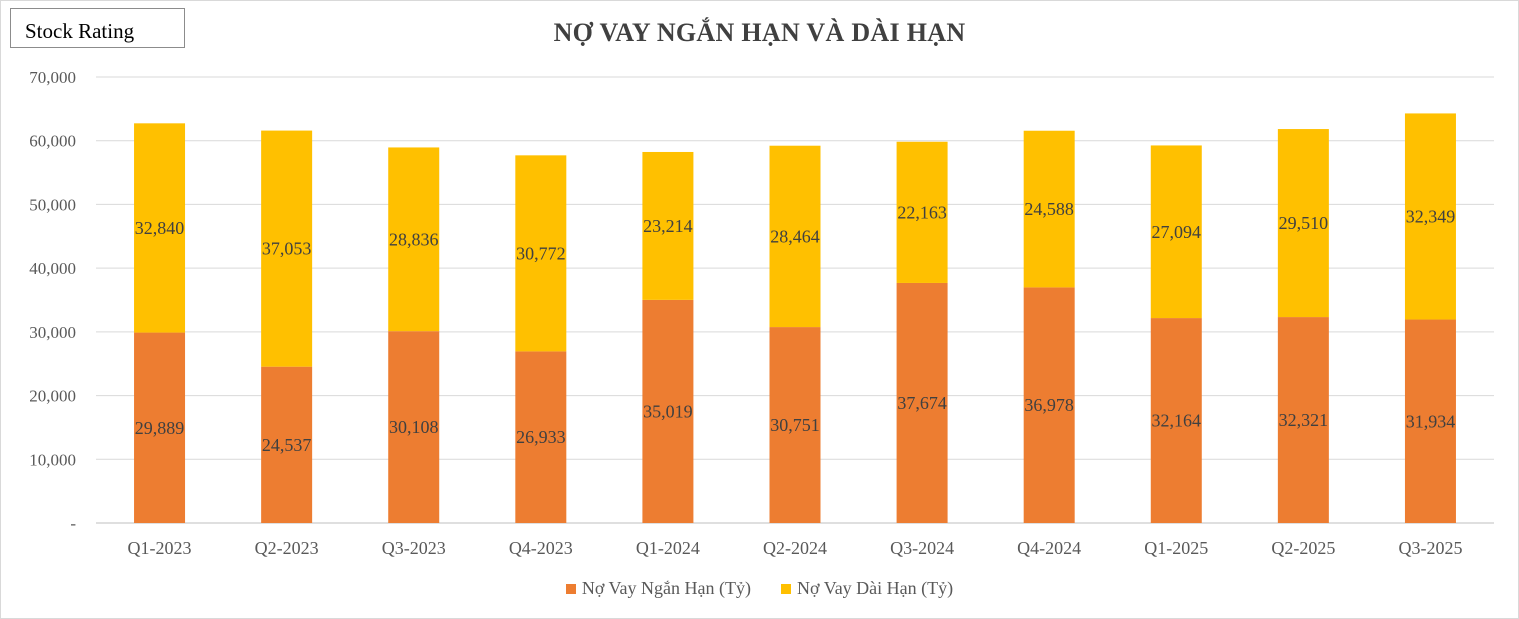 Image resolution: width=1519 pixels, height=619 pixels. I want to click on y-tick-label: 50,000, so click(52, 204).